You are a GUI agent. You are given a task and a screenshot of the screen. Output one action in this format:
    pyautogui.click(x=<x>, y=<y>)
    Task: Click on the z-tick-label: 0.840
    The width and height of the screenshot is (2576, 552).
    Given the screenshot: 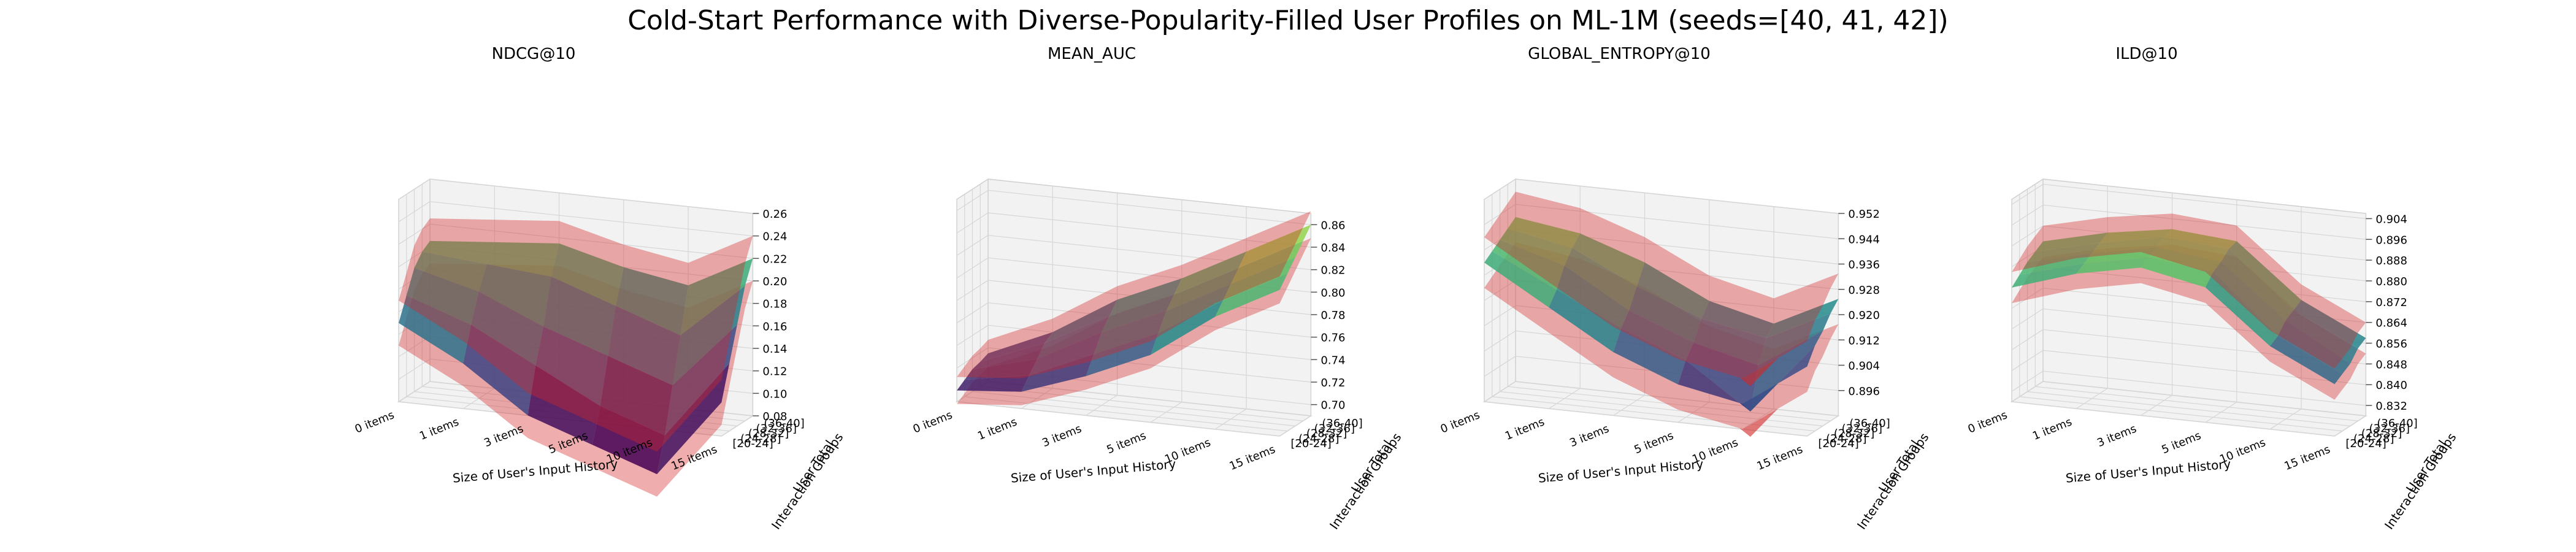 What is the action you would take?
    pyautogui.click(x=2391, y=385)
    